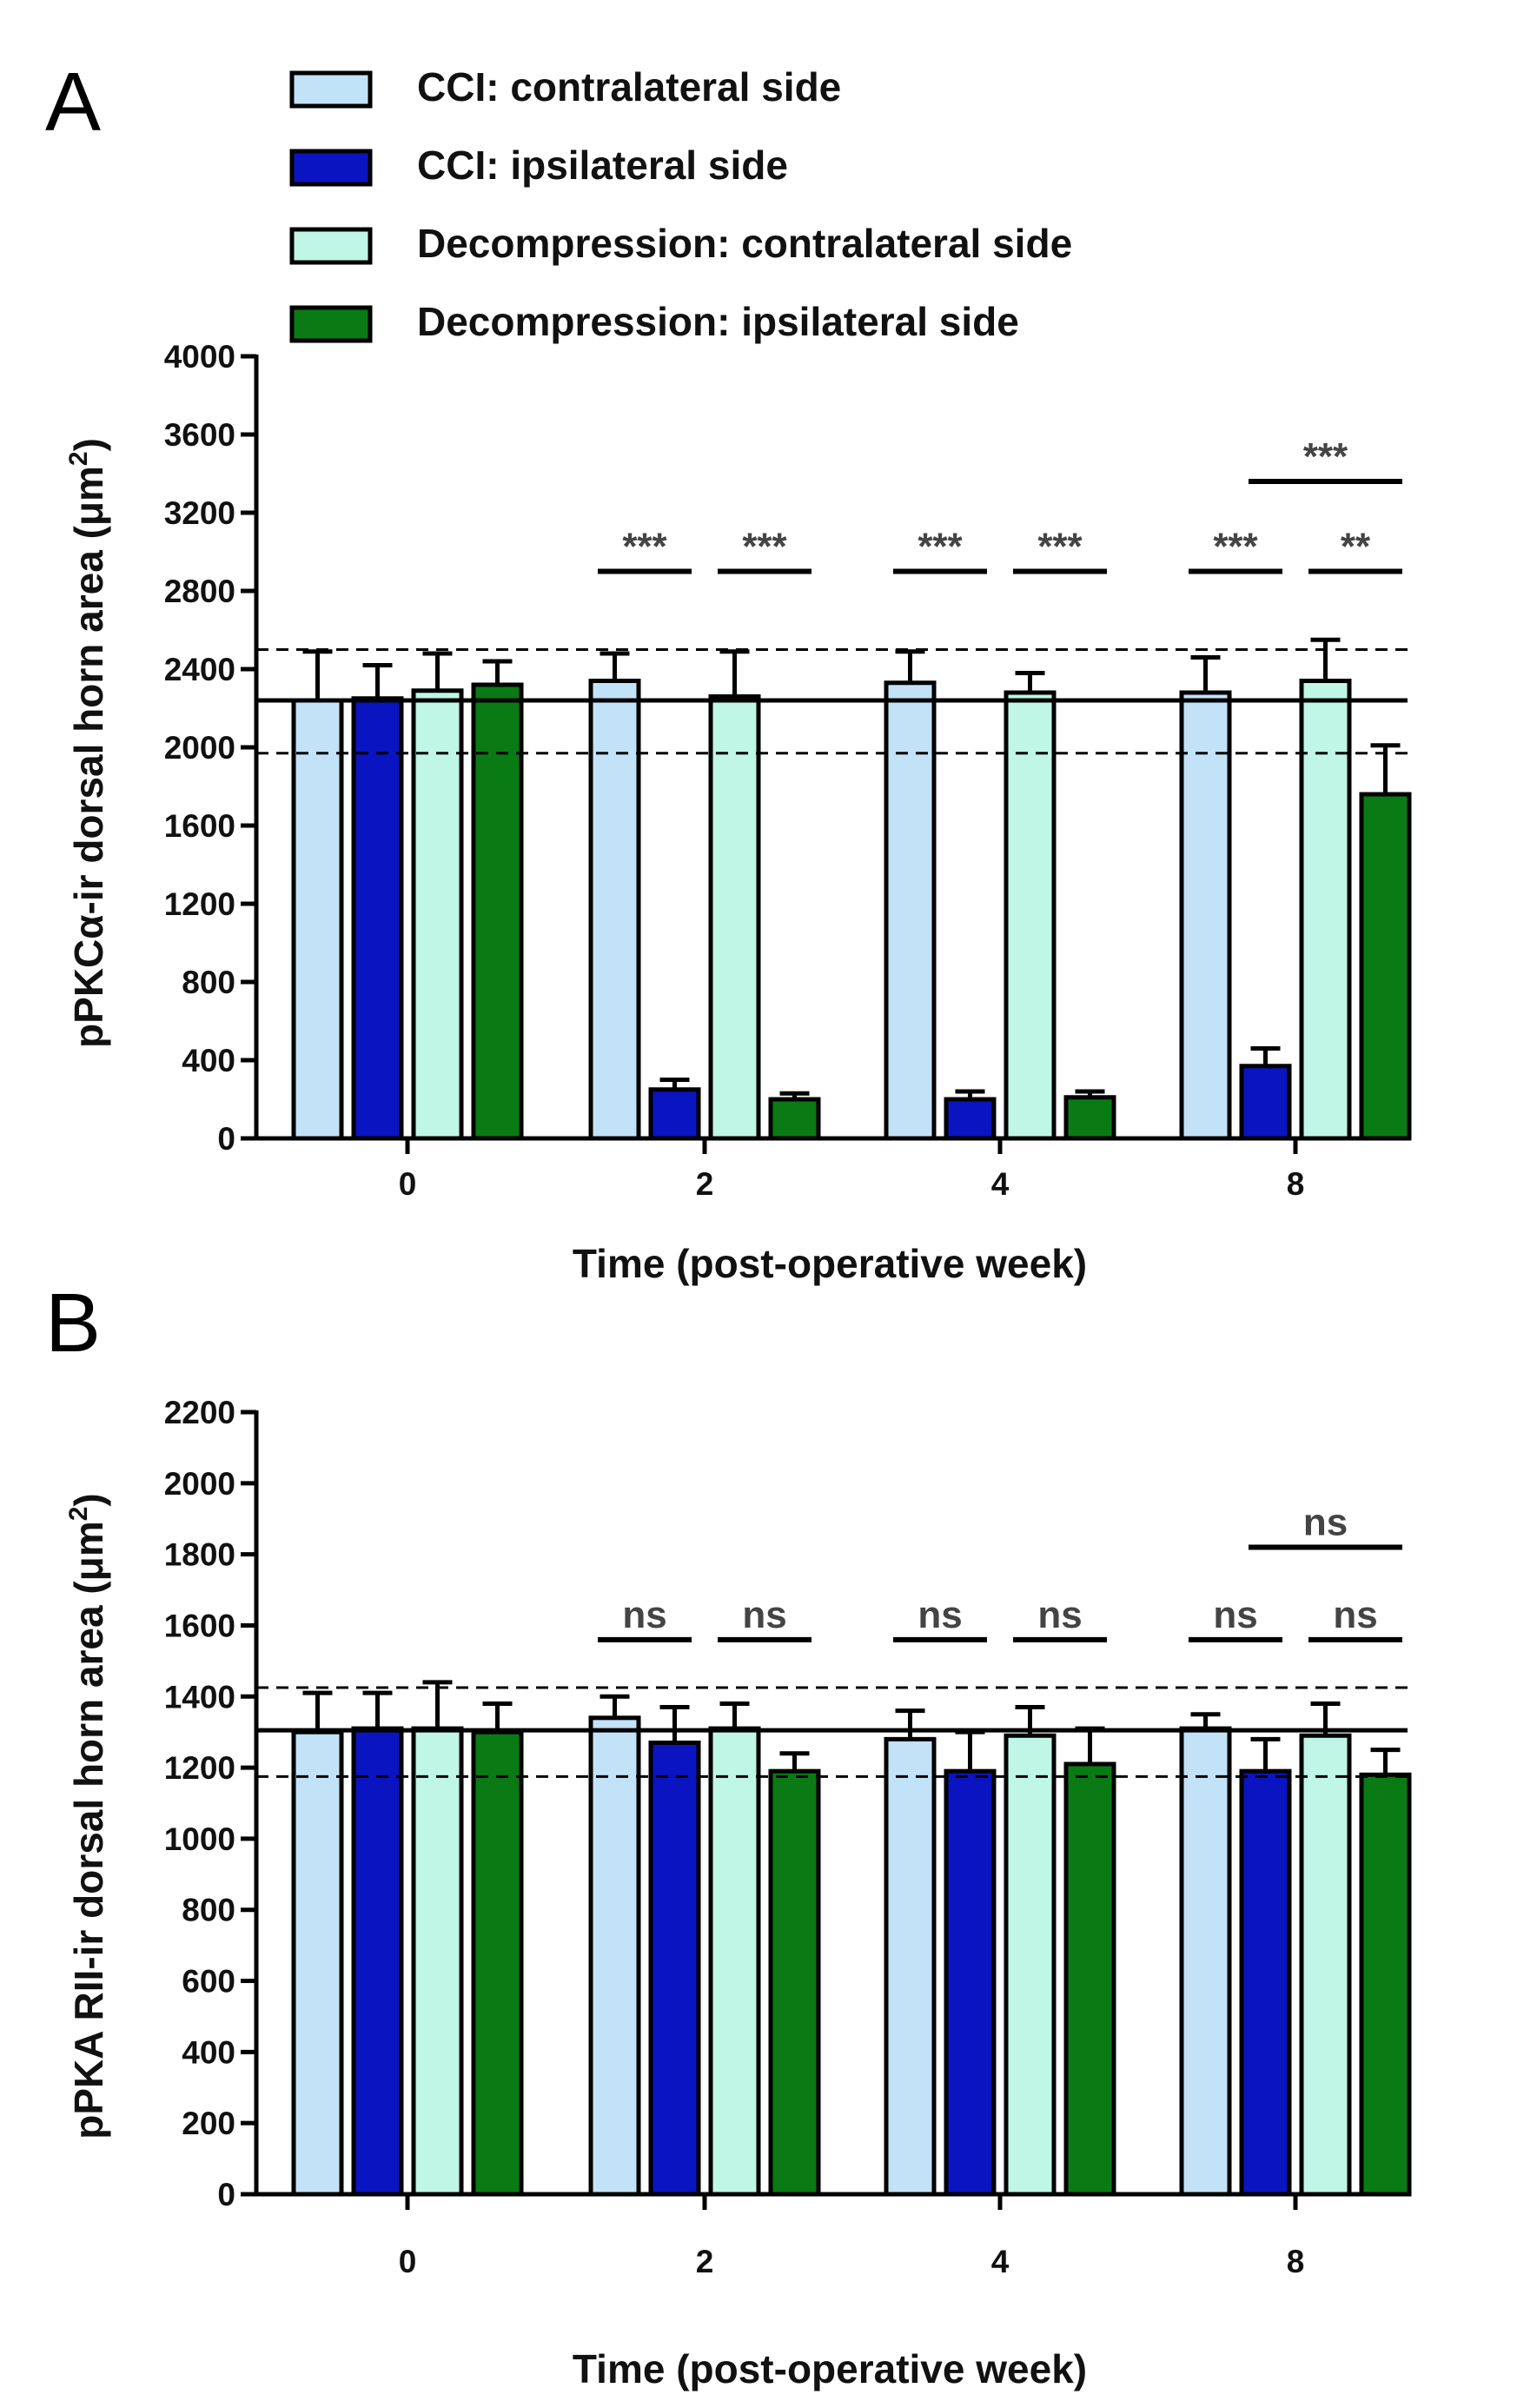 The image size is (1517, 2408). I want to click on legend-label: CCI: contralateral side, so click(629, 86).